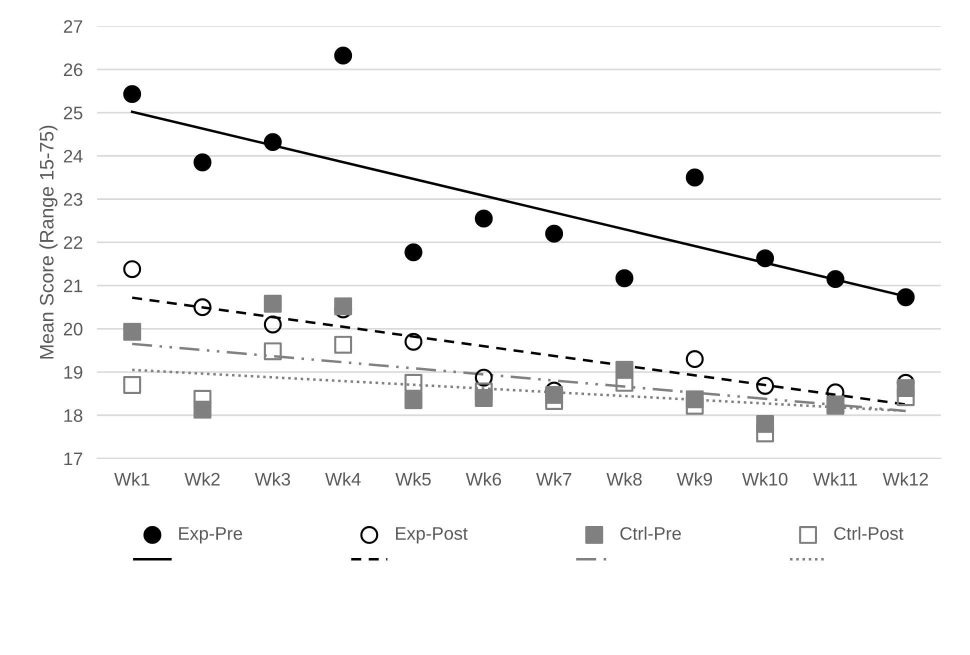  What do you see at coordinates (432, 535) in the screenshot?
I see `legend-label: Exp-Post` at bounding box center [432, 535].